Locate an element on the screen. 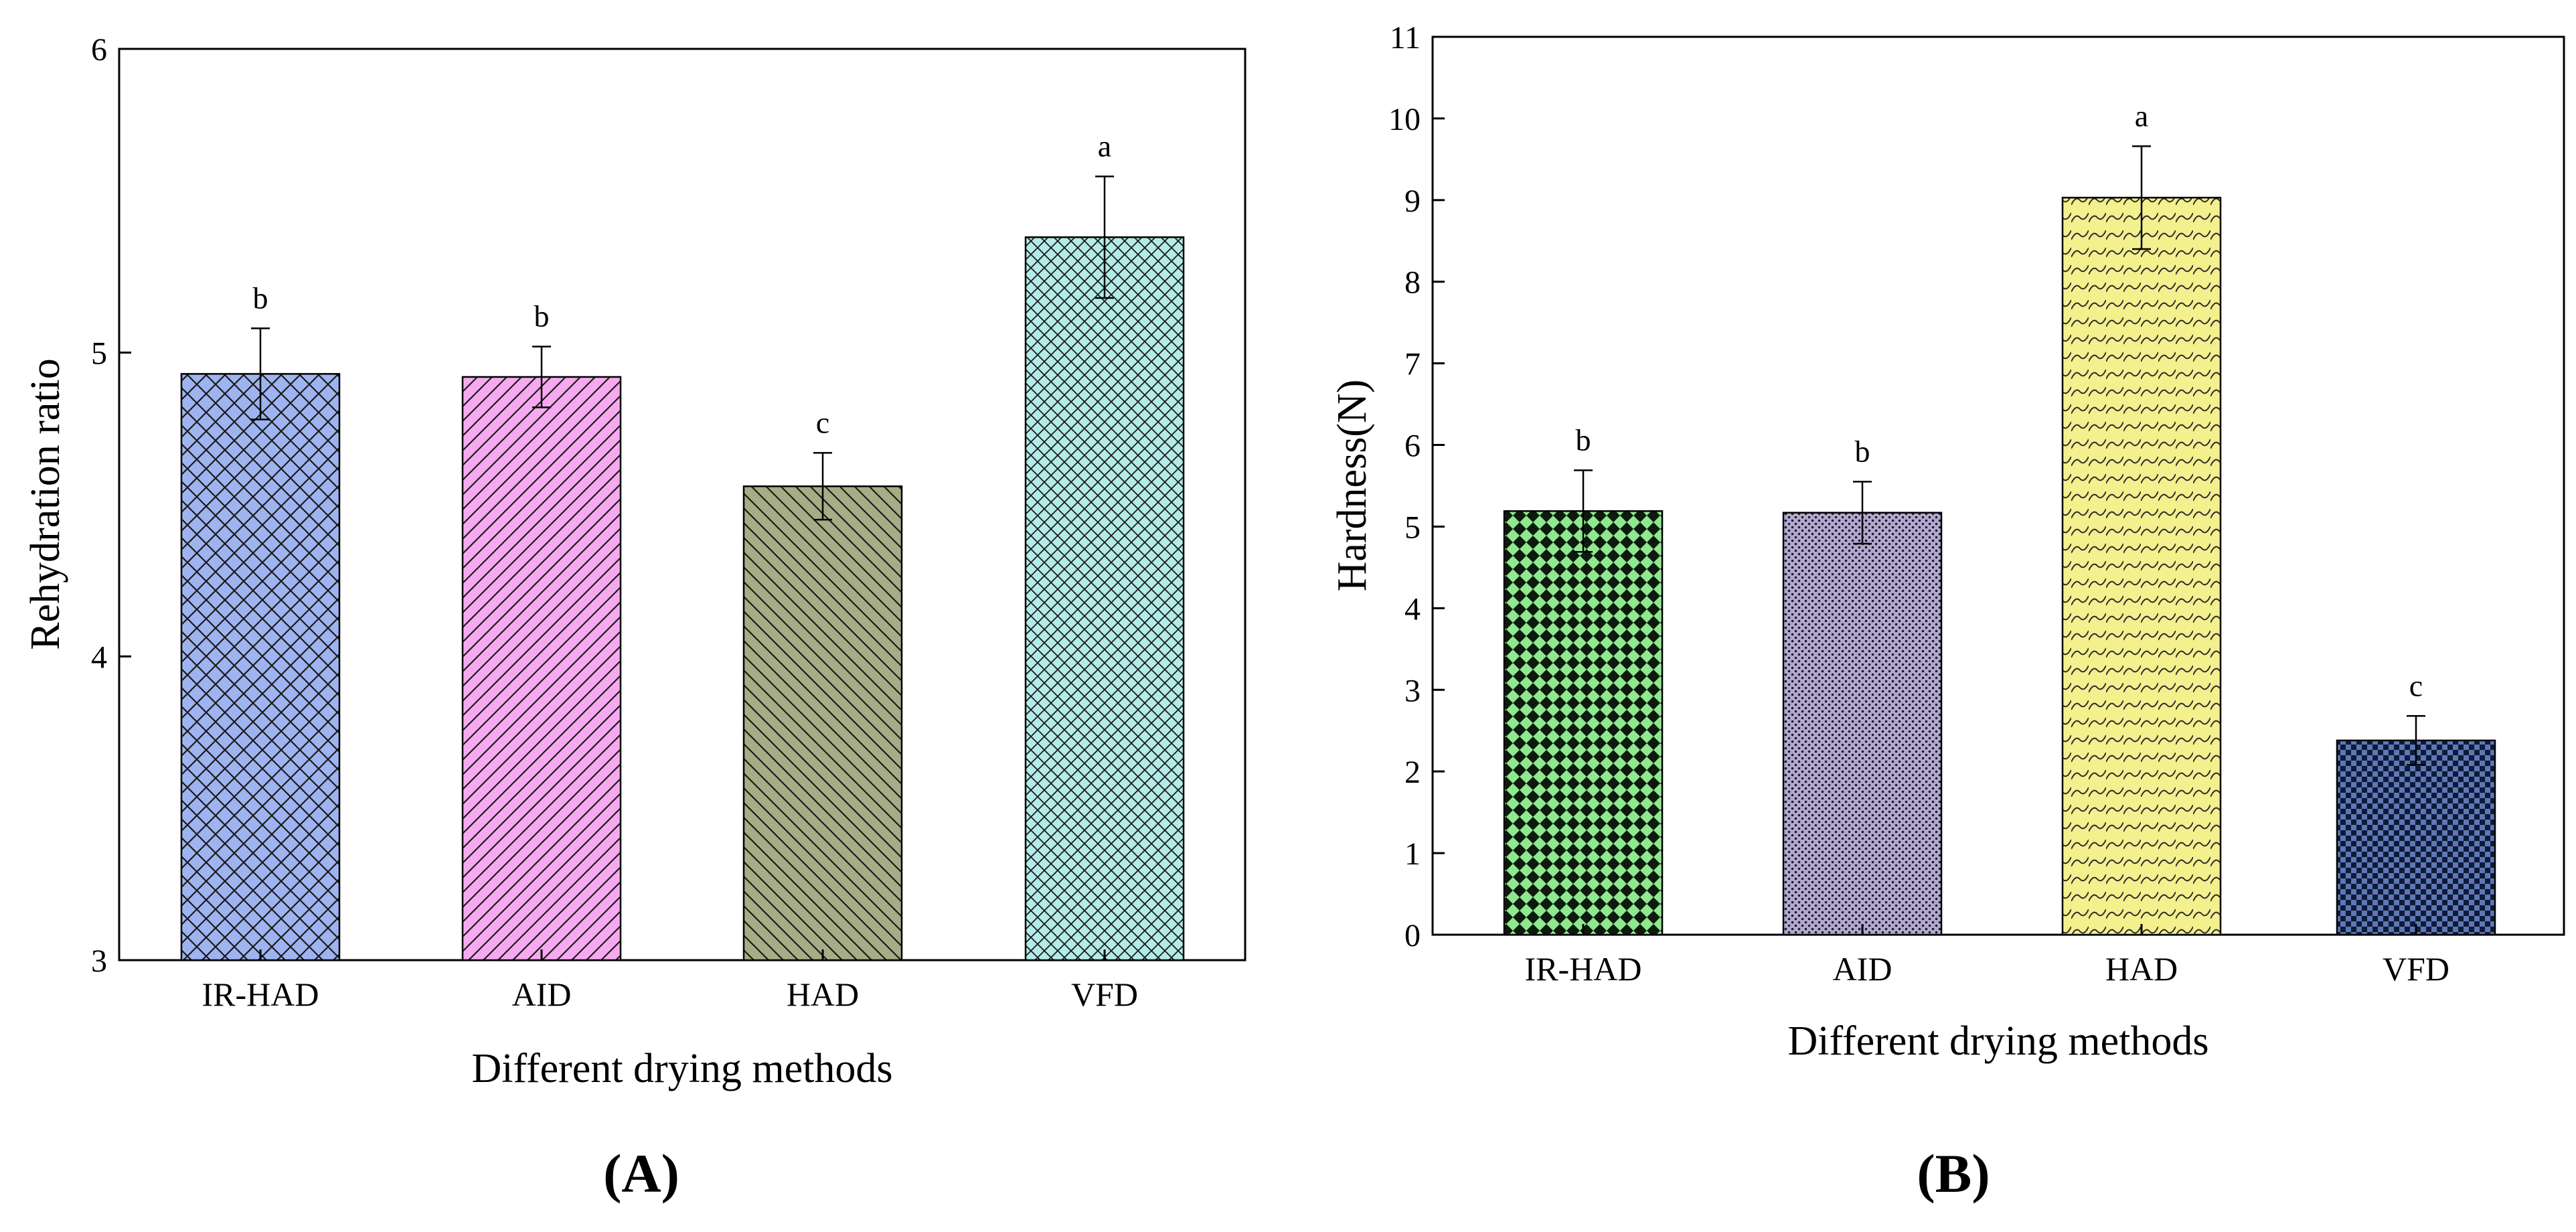  y-axis-b: 0 1 2 3 4 5 6 7 8 9 10 11 is located at coordinates (1417, 486).